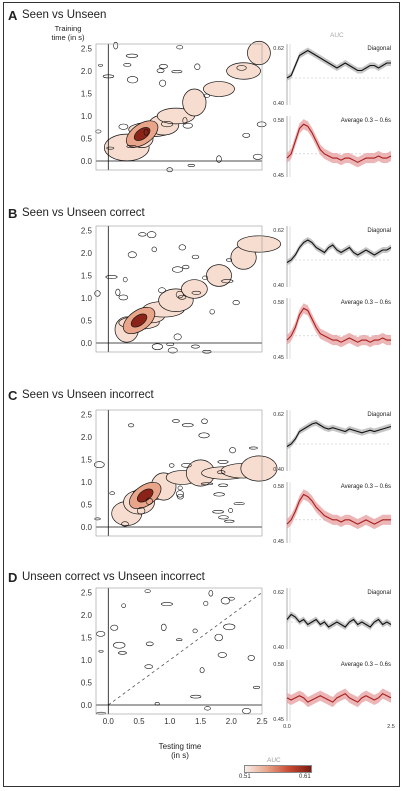  What do you see at coordinates (13, 15) in the screenshot?
I see `panel-letter-a: A` at bounding box center [13, 15].